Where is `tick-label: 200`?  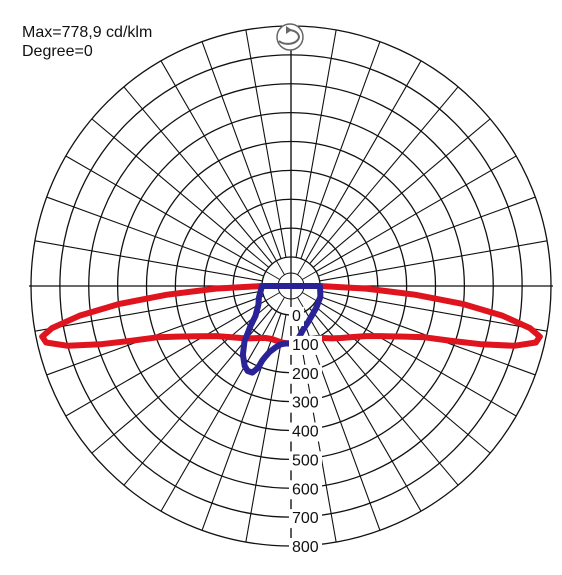
tick-label: 200 is located at coordinates (305, 374).